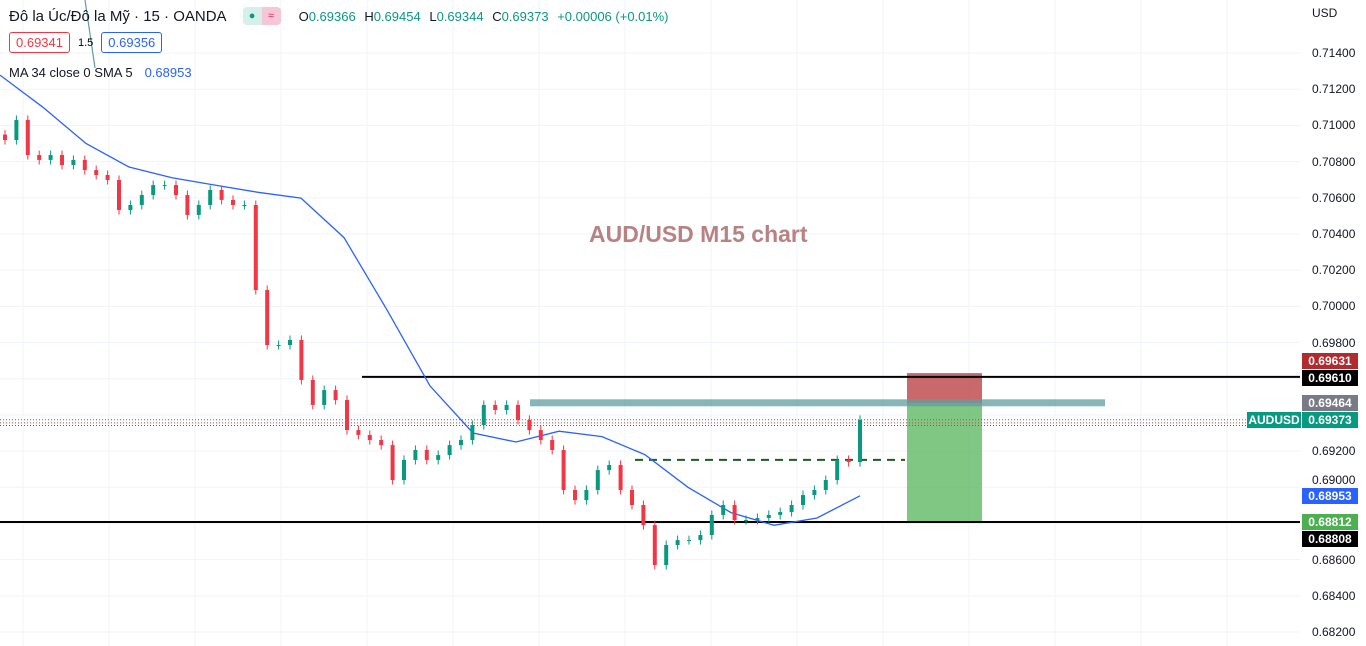 This screenshot has height=646, width=1366. I want to click on sell-button: 0.69341, so click(39, 42).